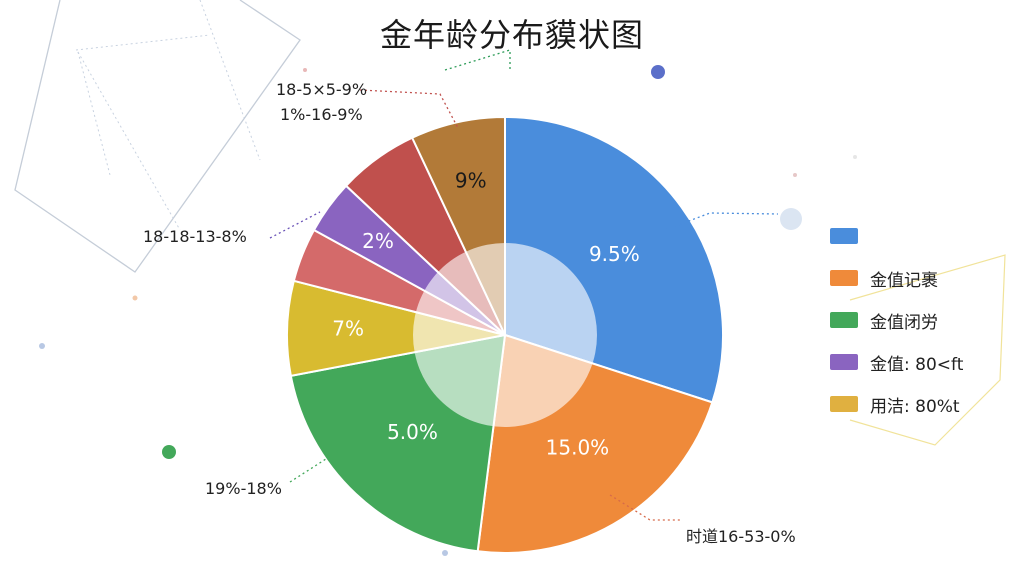 The image size is (1024, 576). Describe the element at coordinates (195, 236) in the screenshot. I see `annotation-left: 18-18-13-8%` at that location.